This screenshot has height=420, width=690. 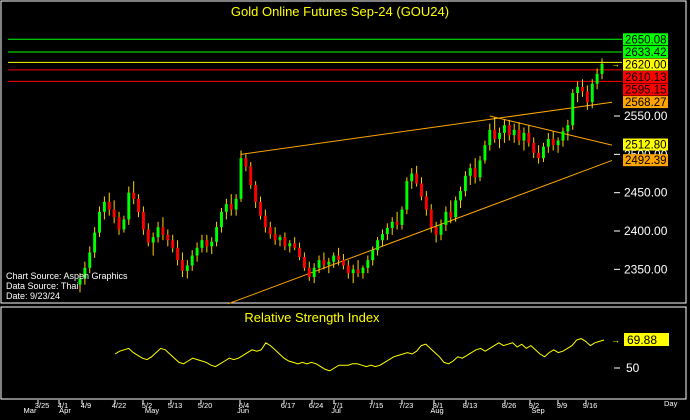 What do you see at coordinates (590, 405) in the screenshot?
I see `x-day-label: 9/16` at bounding box center [590, 405].